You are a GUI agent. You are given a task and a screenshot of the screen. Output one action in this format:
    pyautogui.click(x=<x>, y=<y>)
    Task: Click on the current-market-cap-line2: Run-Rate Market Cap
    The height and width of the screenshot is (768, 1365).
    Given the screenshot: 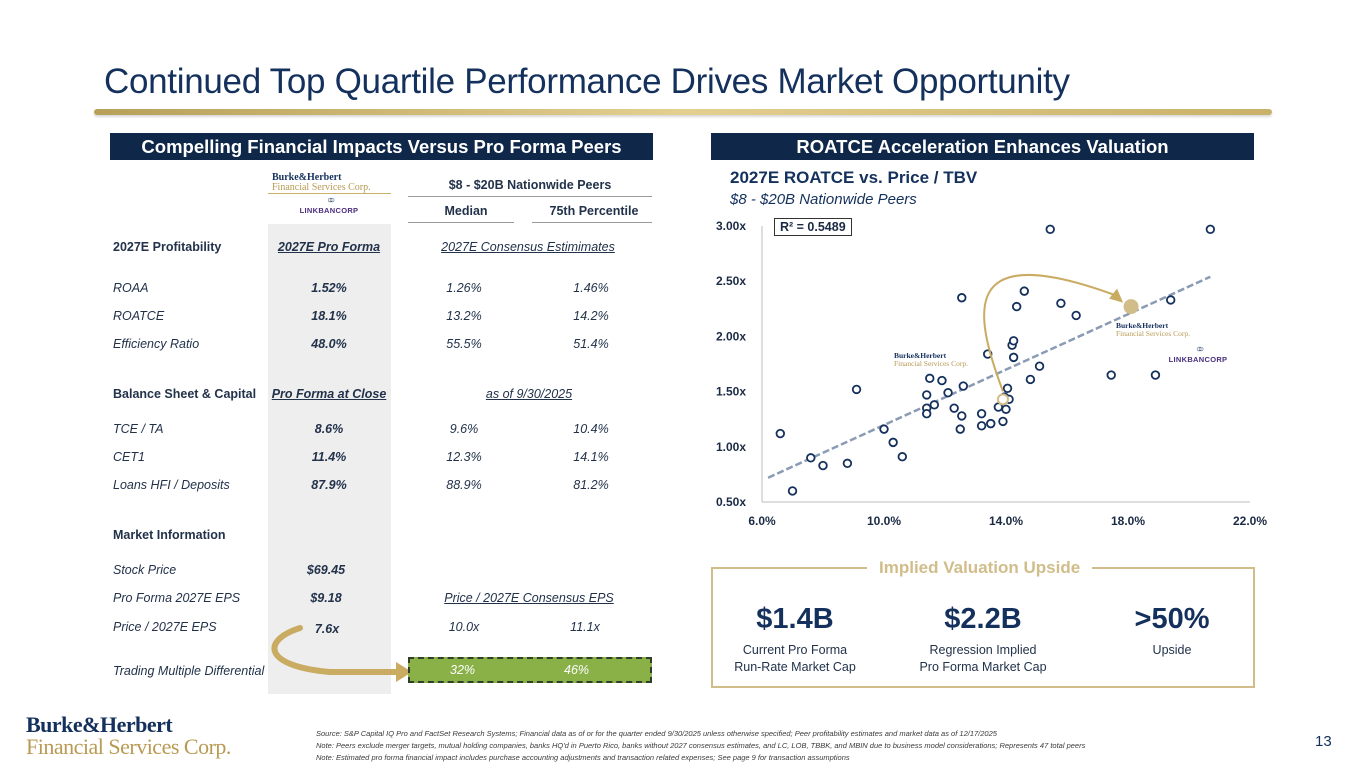 What is the action you would take?
    pyautogui.click(x=795, y=667)
    